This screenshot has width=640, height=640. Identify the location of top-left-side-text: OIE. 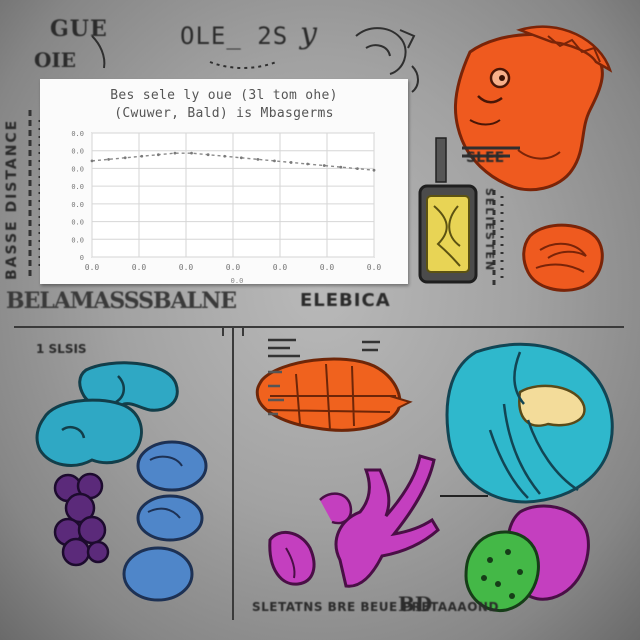
(55, 60).